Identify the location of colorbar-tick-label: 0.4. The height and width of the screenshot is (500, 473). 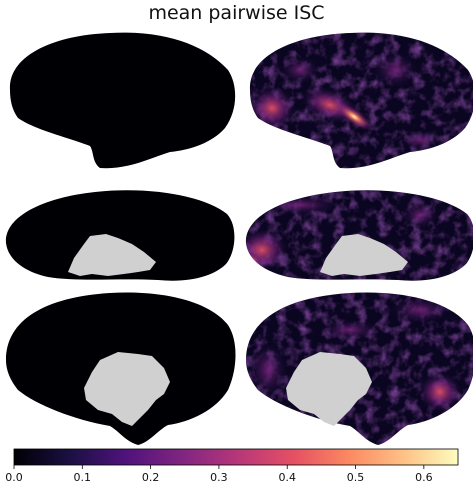
(287, 477).